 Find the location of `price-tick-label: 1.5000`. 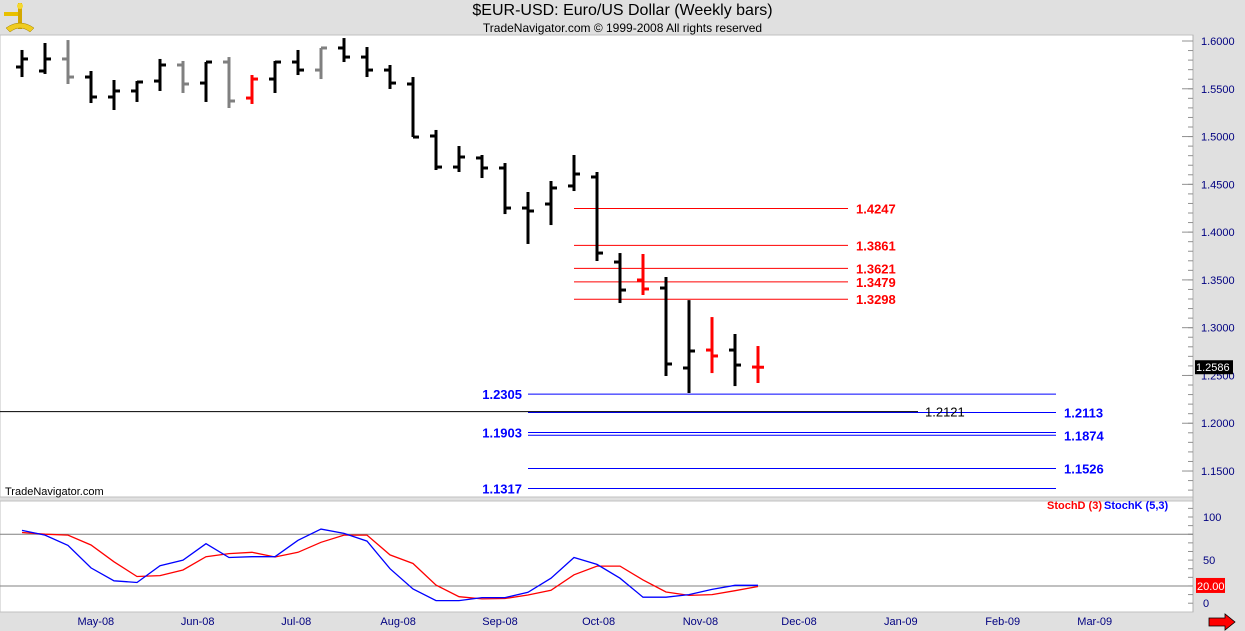

price-tick-label: 1.5000 is located at coordinates (1218, 138).